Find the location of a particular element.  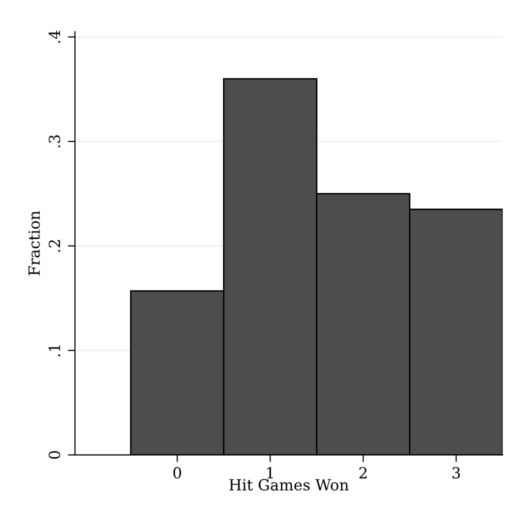

y-tick-label: .2 is located at coordinates (54, 246).